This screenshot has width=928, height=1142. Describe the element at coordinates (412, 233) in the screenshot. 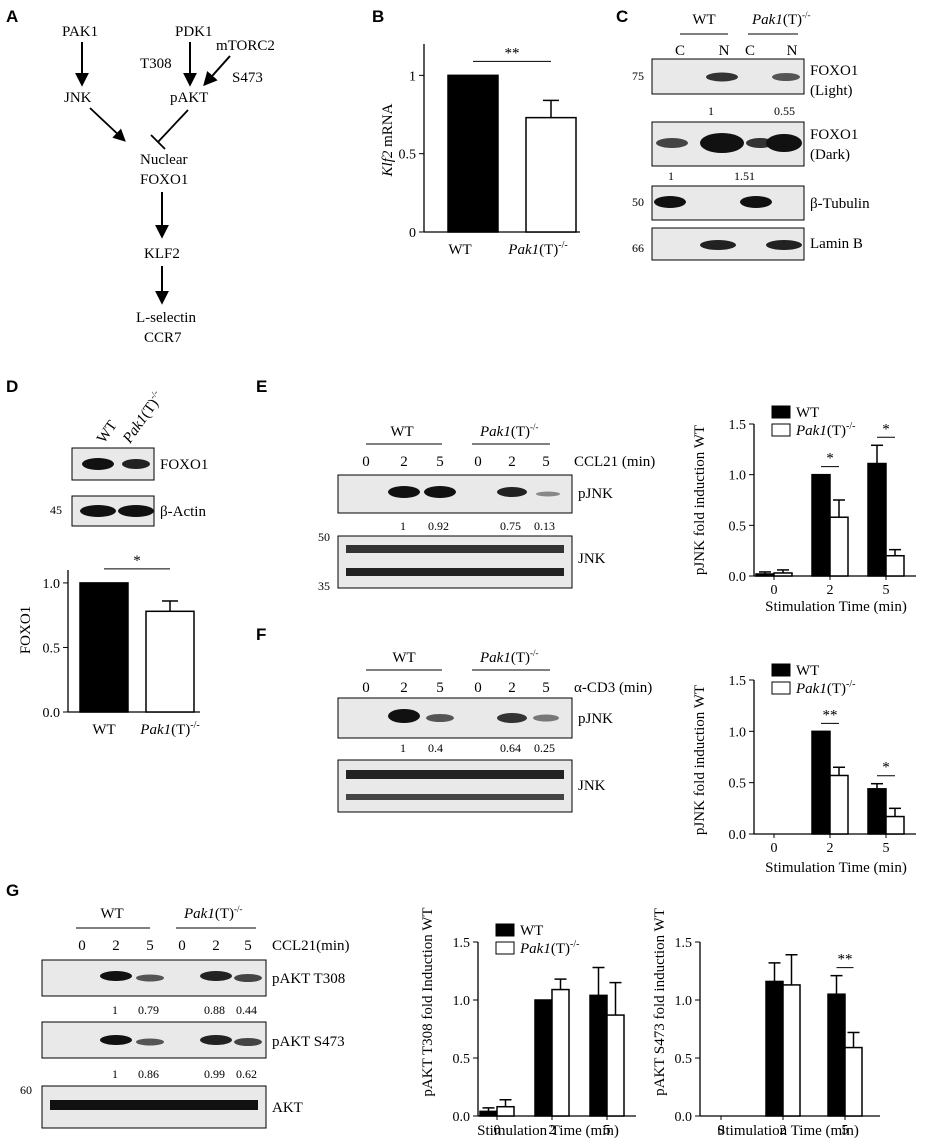

I see `y-tick-label: 0` at that location.